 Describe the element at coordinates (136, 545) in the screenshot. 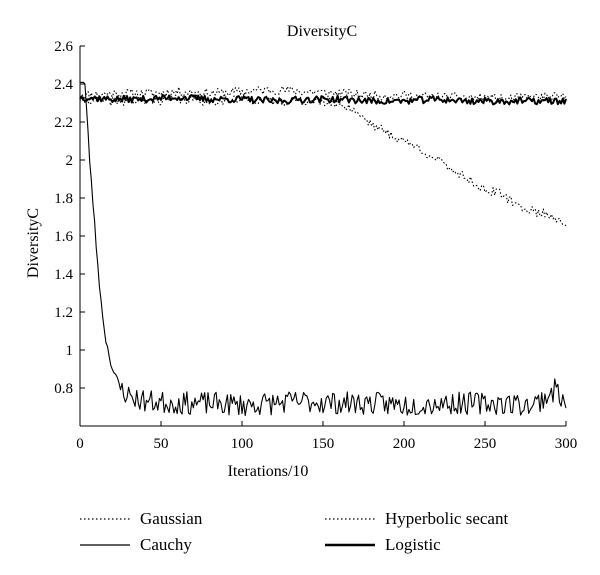

I see `legend-item-cauchy: Cauchy` at that location.